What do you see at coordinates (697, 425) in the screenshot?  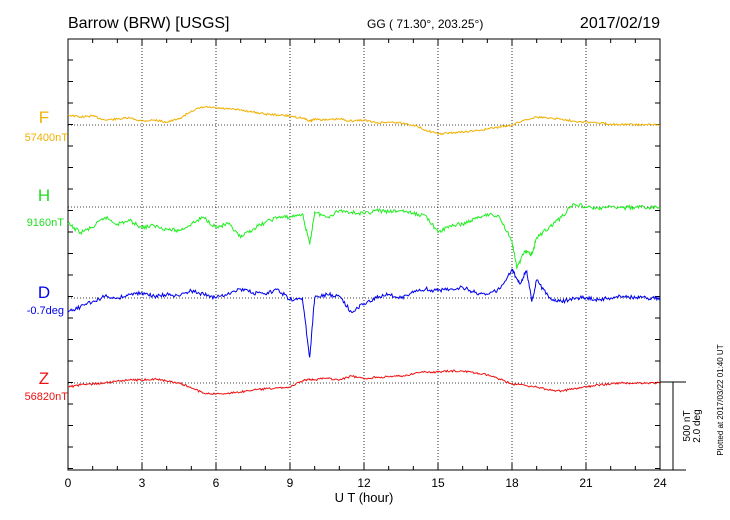 I see `scale-label-deg: 2.0 deg` at bounding box center [697, 425].